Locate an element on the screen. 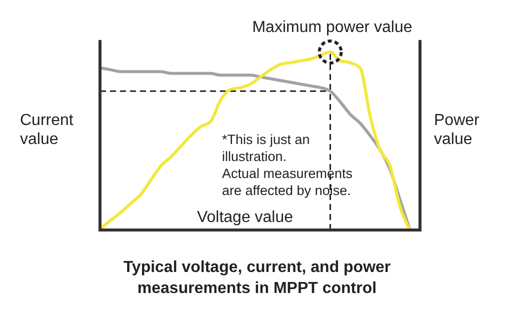 This screenshot has width=514, height=321. text: Typical voltage, current, and power measurements in MPPT control is located at coordinates (257, 278).